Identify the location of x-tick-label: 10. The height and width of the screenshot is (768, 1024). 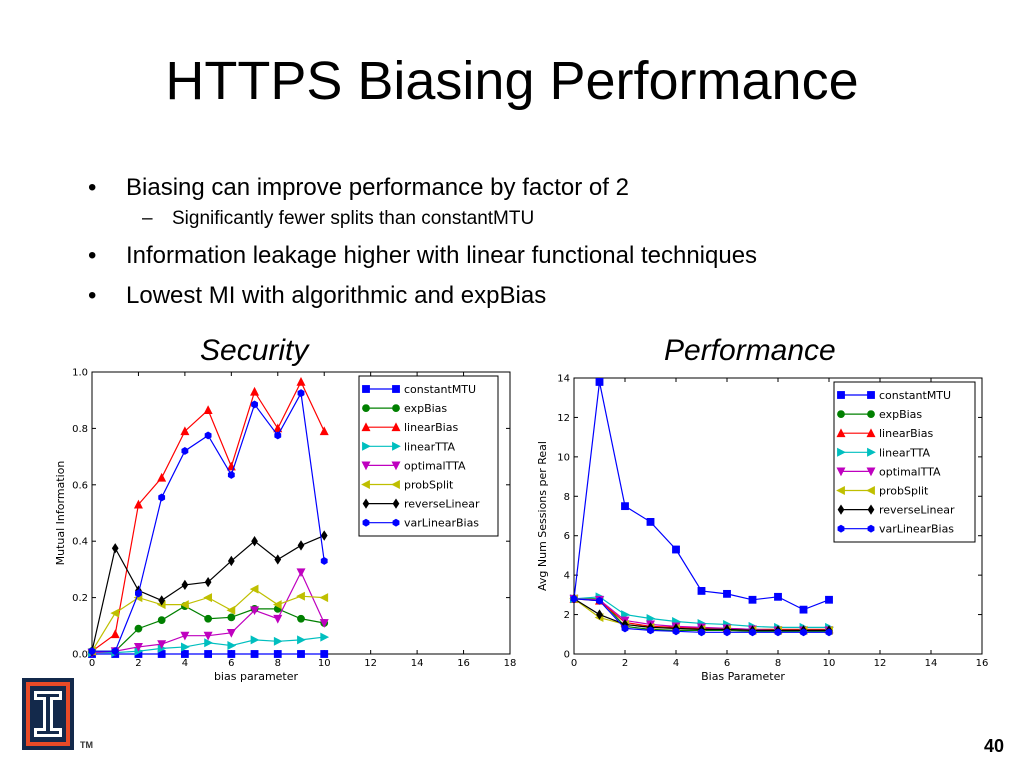
(324, 663).